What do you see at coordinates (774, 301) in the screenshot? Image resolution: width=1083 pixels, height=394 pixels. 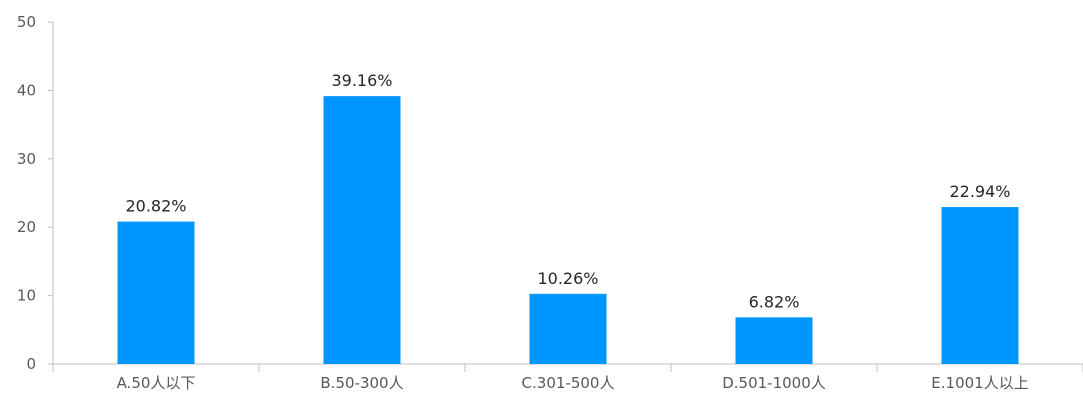 I see `bar-data-label: 6.82%` at bounding box center [774, 301].